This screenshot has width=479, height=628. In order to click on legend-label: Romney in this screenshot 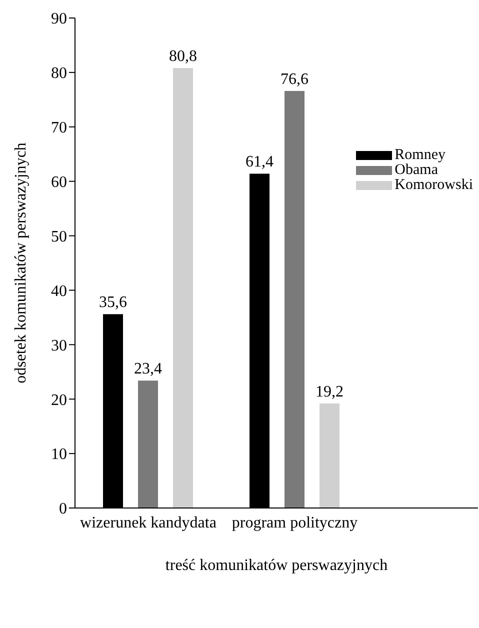, I will do `click(420, 155)`.